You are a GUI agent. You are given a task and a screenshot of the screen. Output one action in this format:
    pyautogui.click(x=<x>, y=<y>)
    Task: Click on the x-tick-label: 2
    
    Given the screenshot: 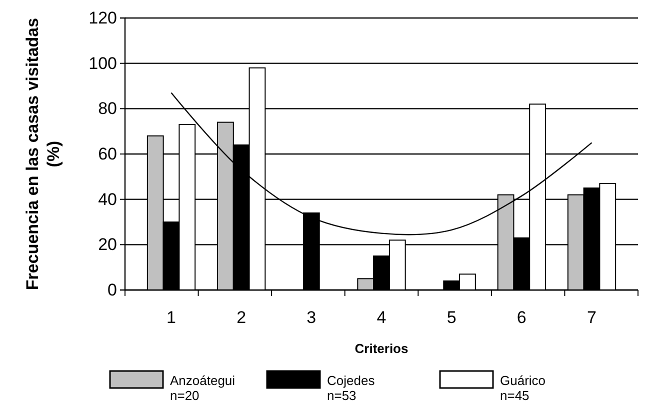 What is the action you would take?
    pyautogui.click(x=241, y=317)
    